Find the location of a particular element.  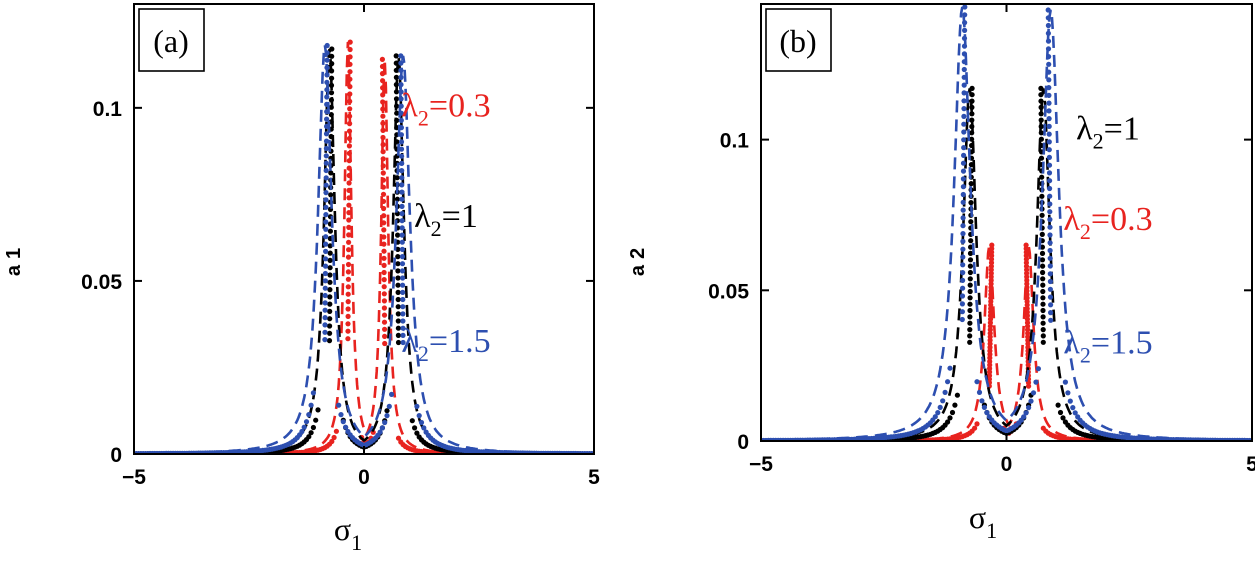

x-tick-label: 0 is located at coordinates (364, 477).